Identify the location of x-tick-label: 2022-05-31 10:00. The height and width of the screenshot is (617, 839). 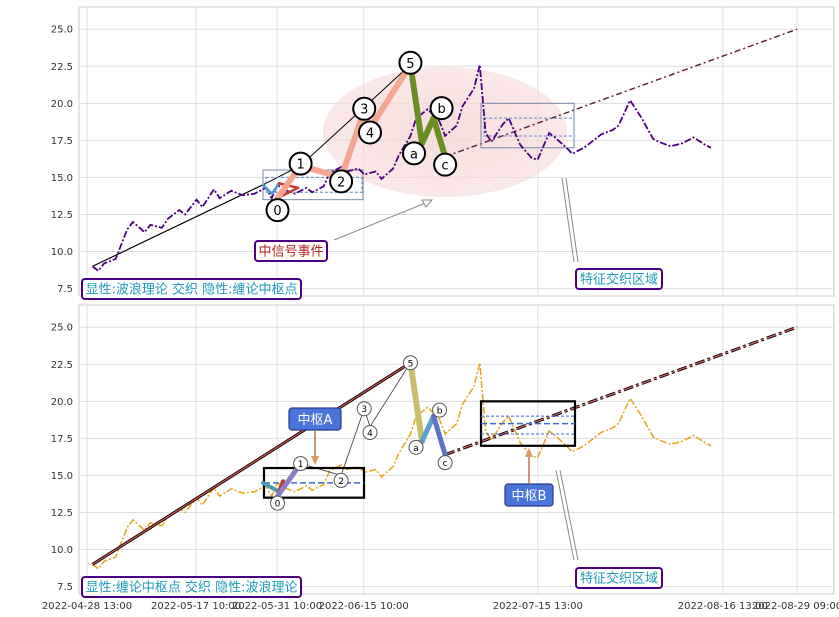
(277, 606).